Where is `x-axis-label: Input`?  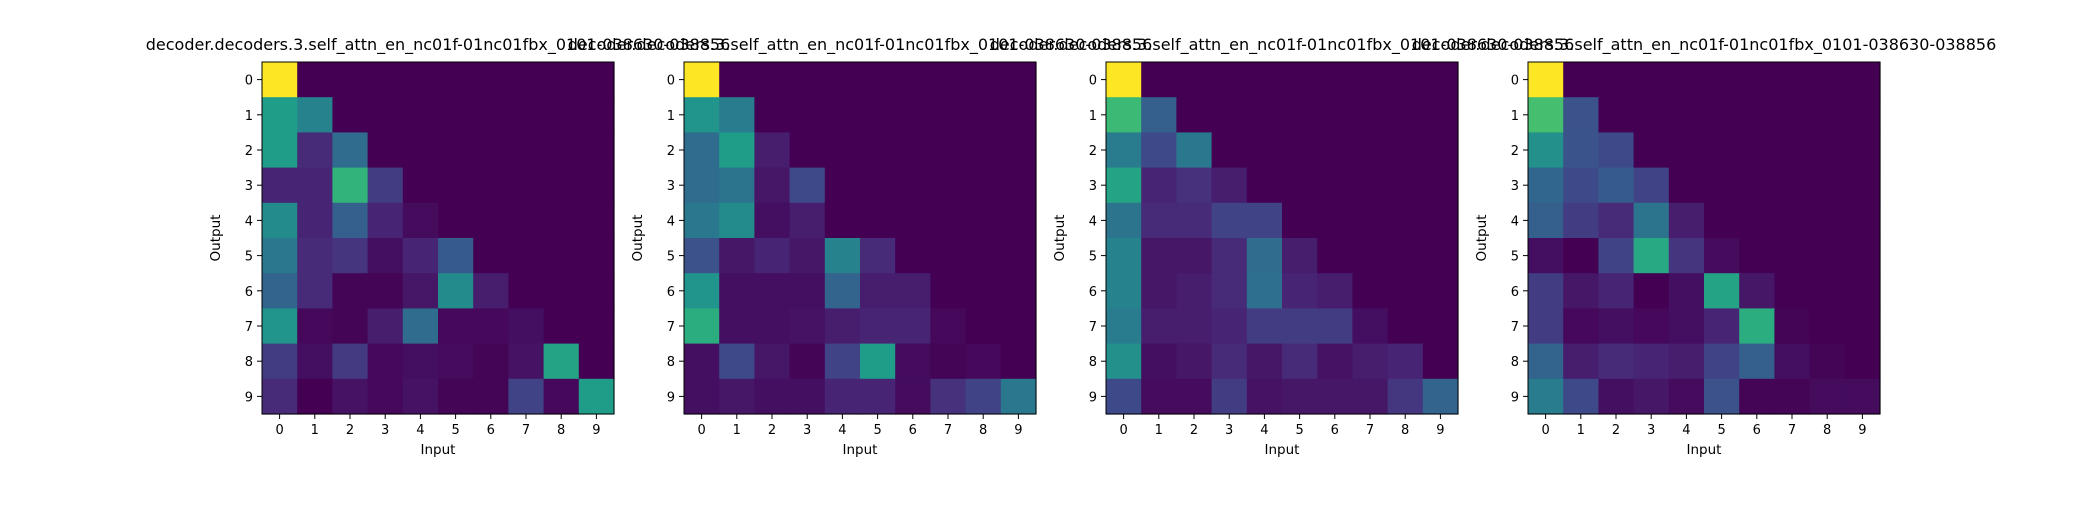 x-axis-label: Input is located at coordinates (1282, 450).